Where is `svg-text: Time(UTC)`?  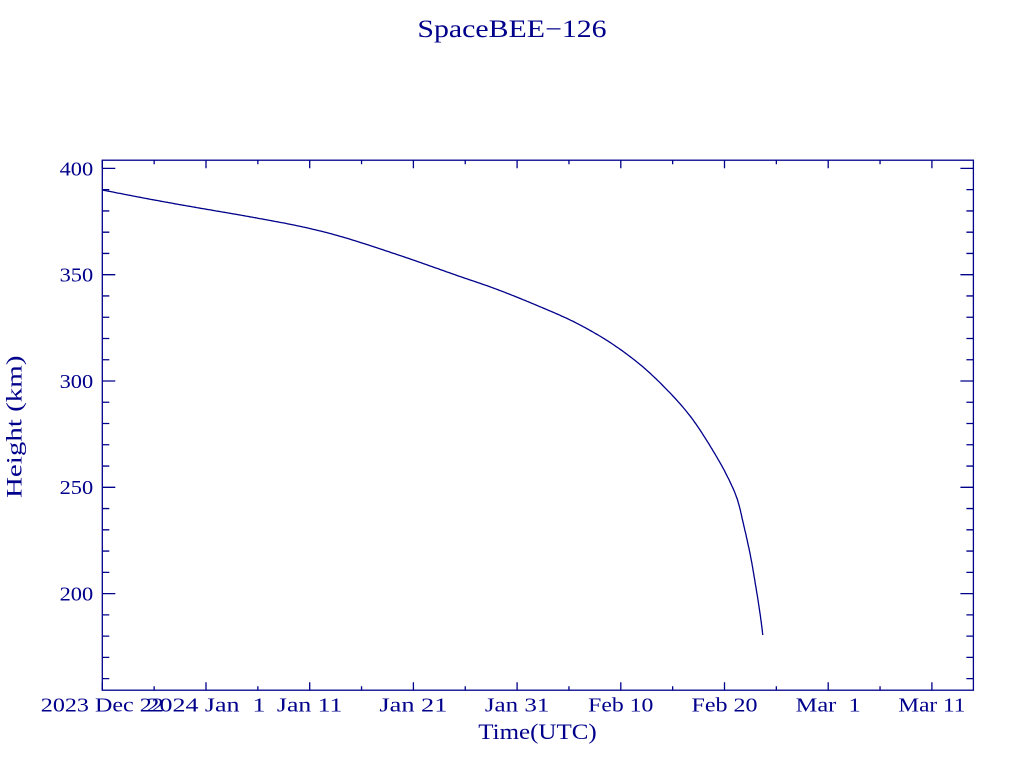
svg-text: Time(UTC) is located at coordinates (537, 731).